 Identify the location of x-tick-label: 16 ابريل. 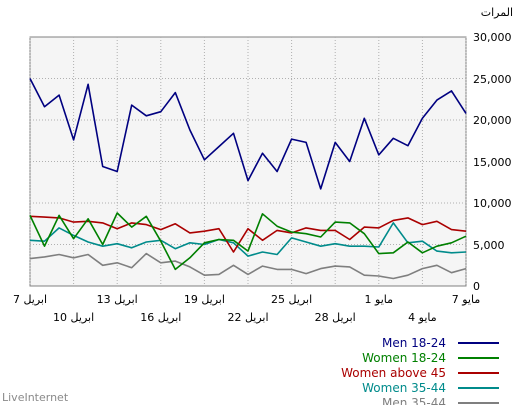
(160, 317).